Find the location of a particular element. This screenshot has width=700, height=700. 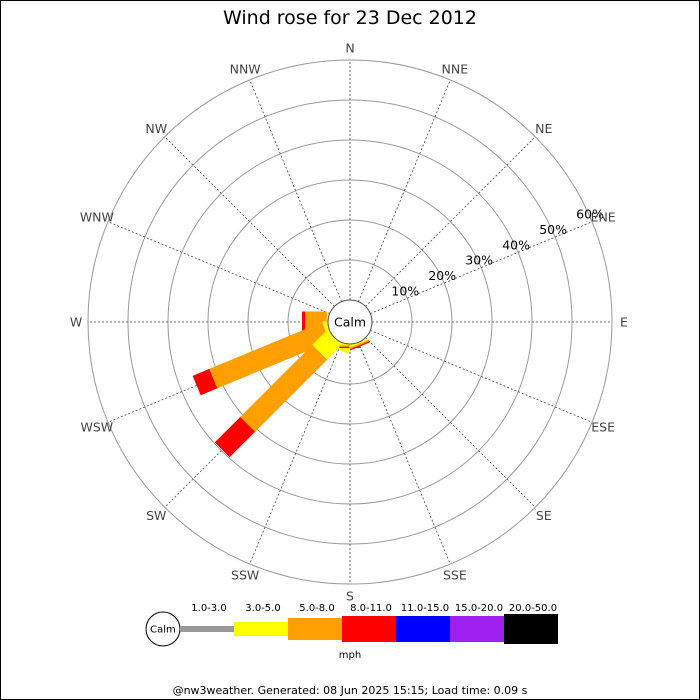

dir-label-ene: ENE is located at coordinates (603, 217).